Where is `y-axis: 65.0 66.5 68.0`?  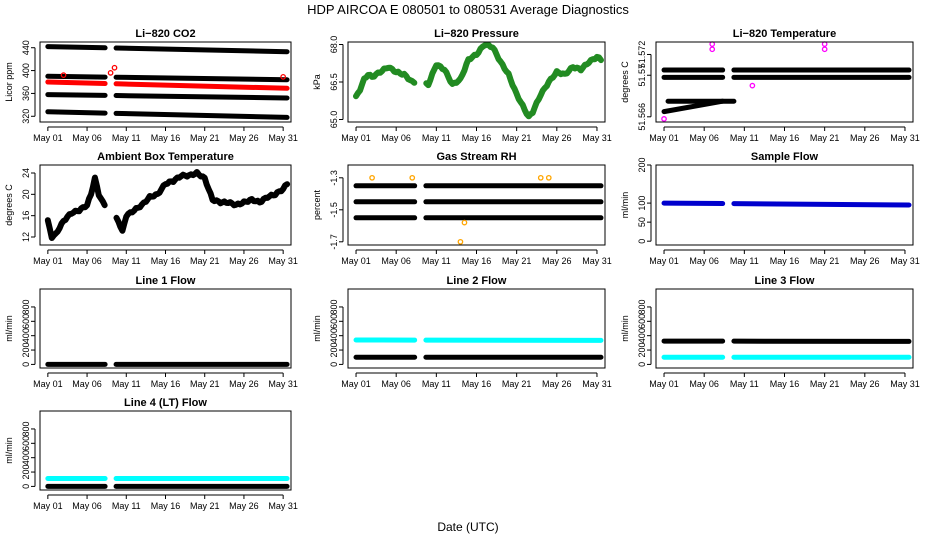 y-axis: 65.0 66.5 68.0 is located at coordinates (336, 82).